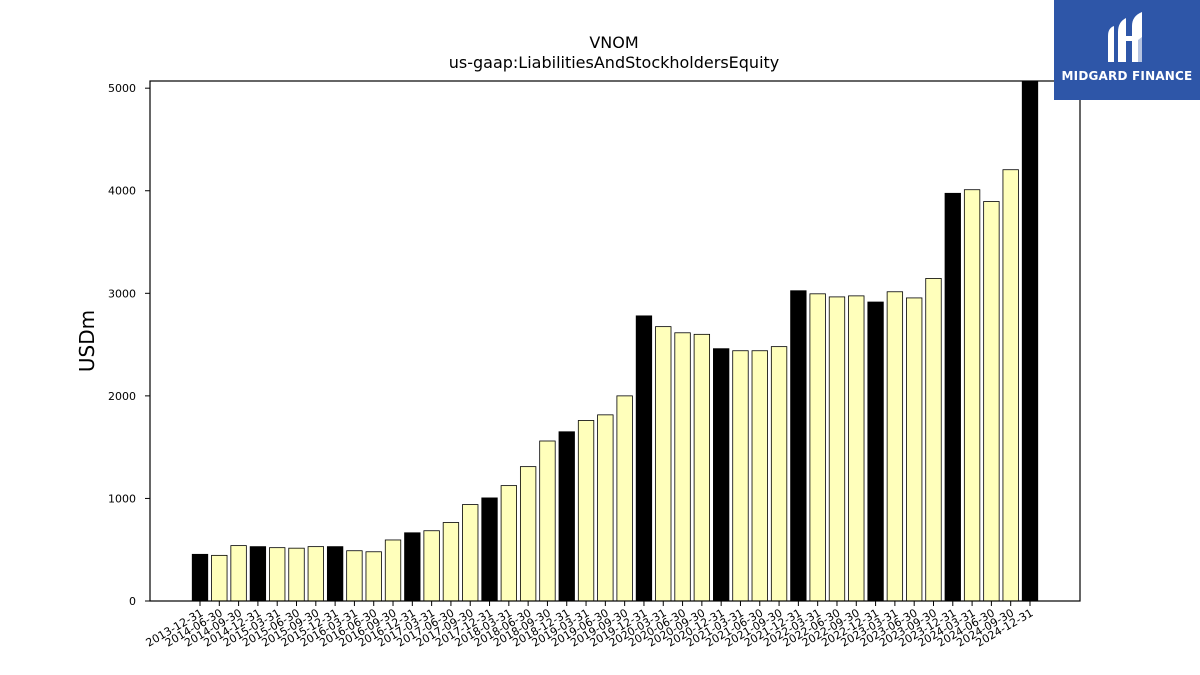  What do you see at coordinates (122, 293) in the screenshot?
I see `y-tick-label: 3000` at bounding box center [122, 293].